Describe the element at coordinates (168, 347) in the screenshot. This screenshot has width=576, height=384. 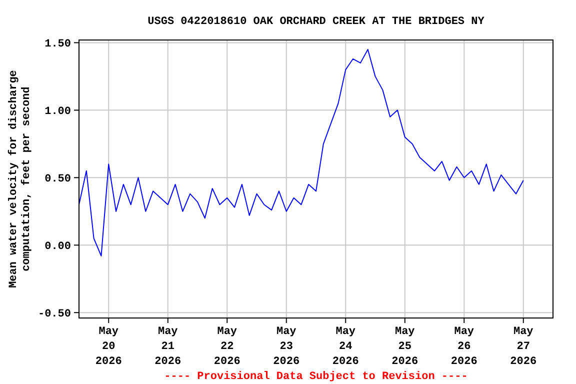
I see `x-tick-label: May 21 2026` at that location.